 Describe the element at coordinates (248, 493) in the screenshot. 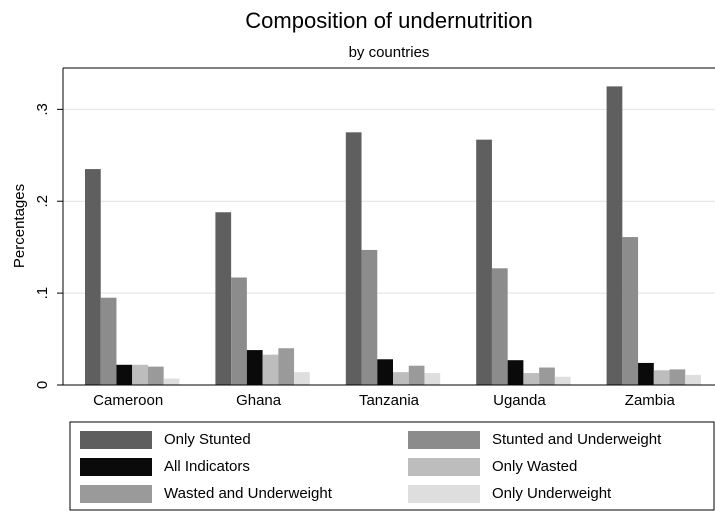

I see `legend-label: Wasted and Underweight` at that location.